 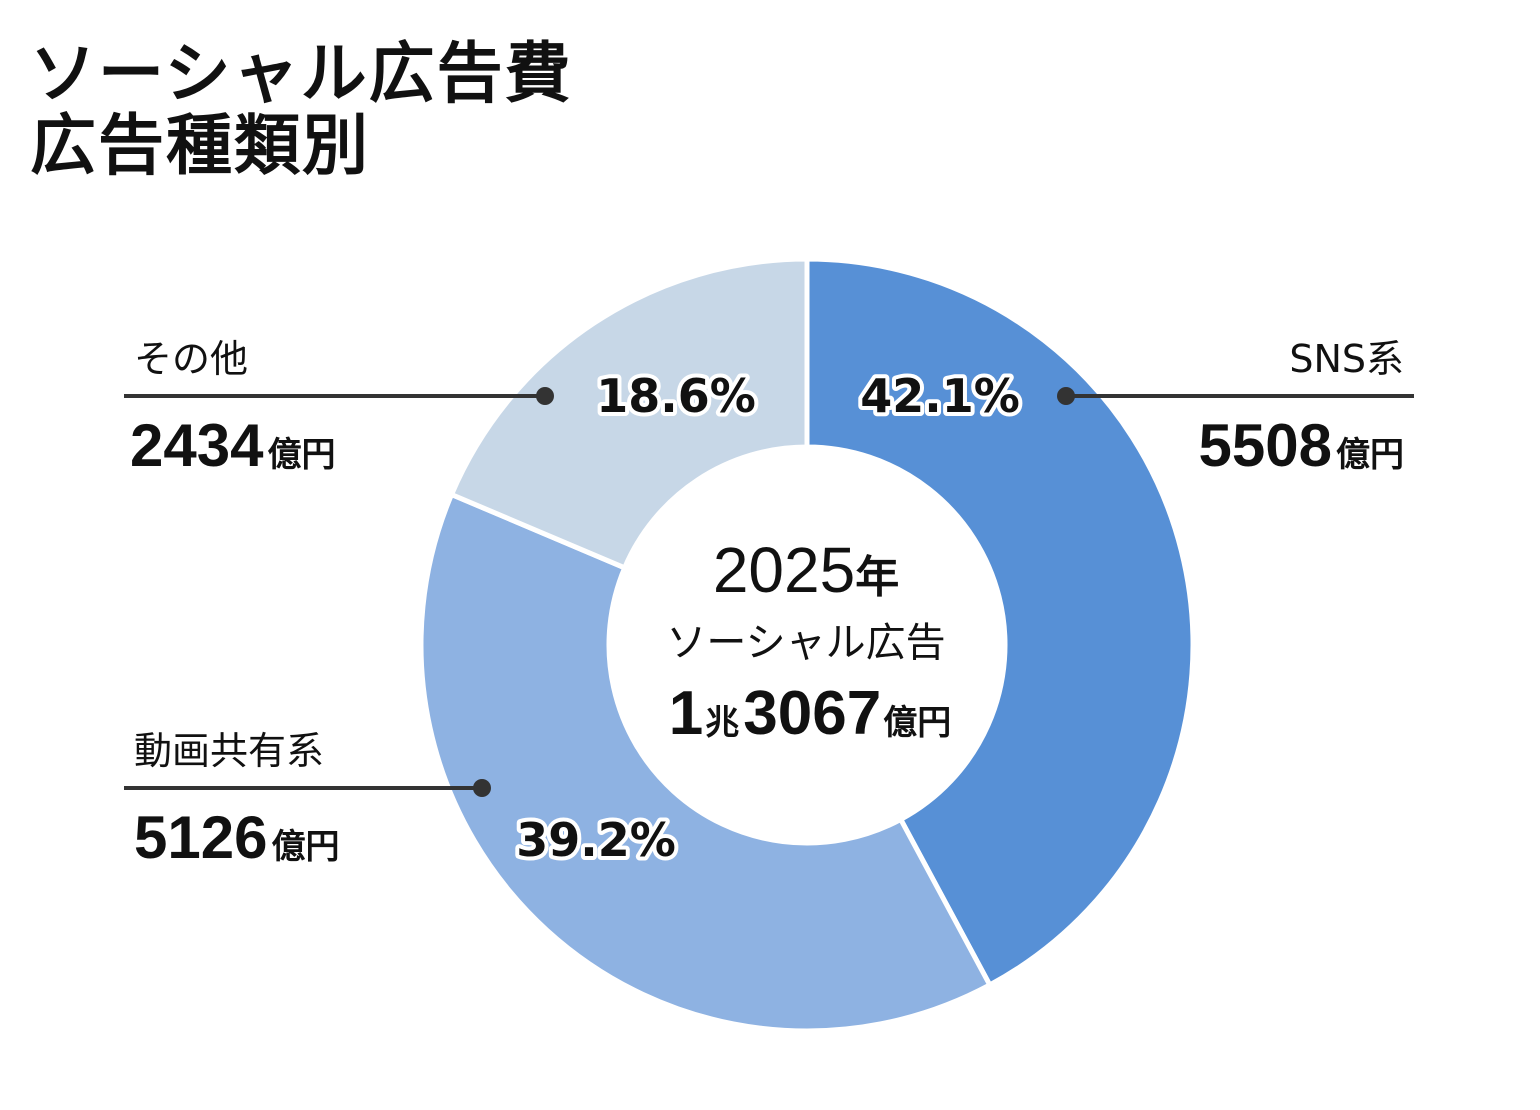 I want to click on category-value-other-unit: 億円, so click(x=301, y=455).